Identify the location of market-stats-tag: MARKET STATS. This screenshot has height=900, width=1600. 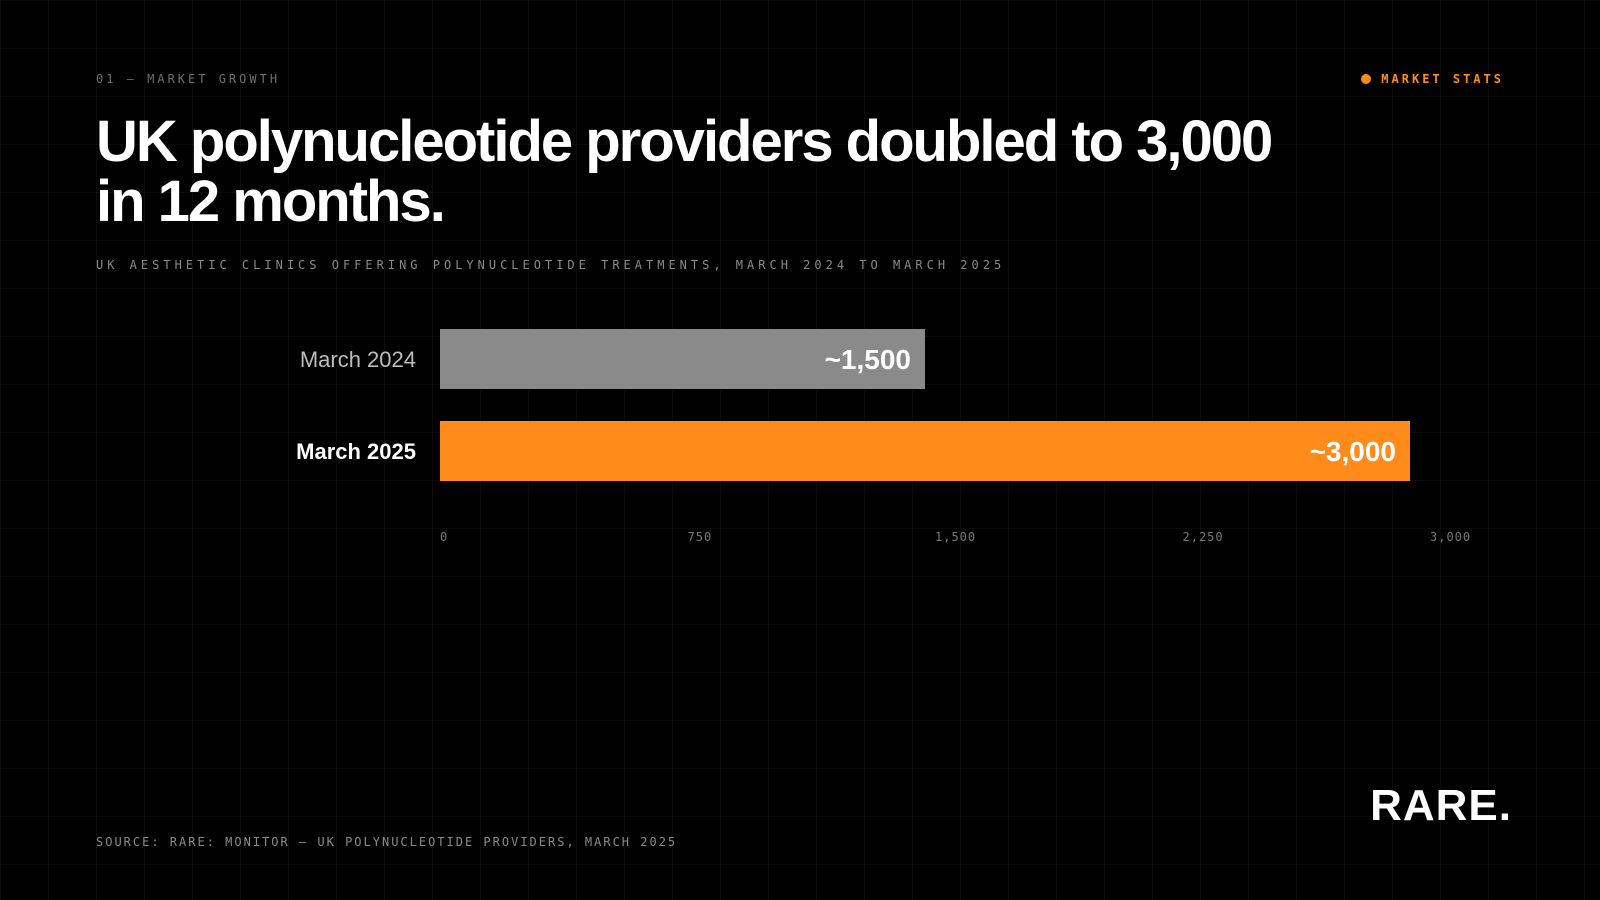
(1432, 79).